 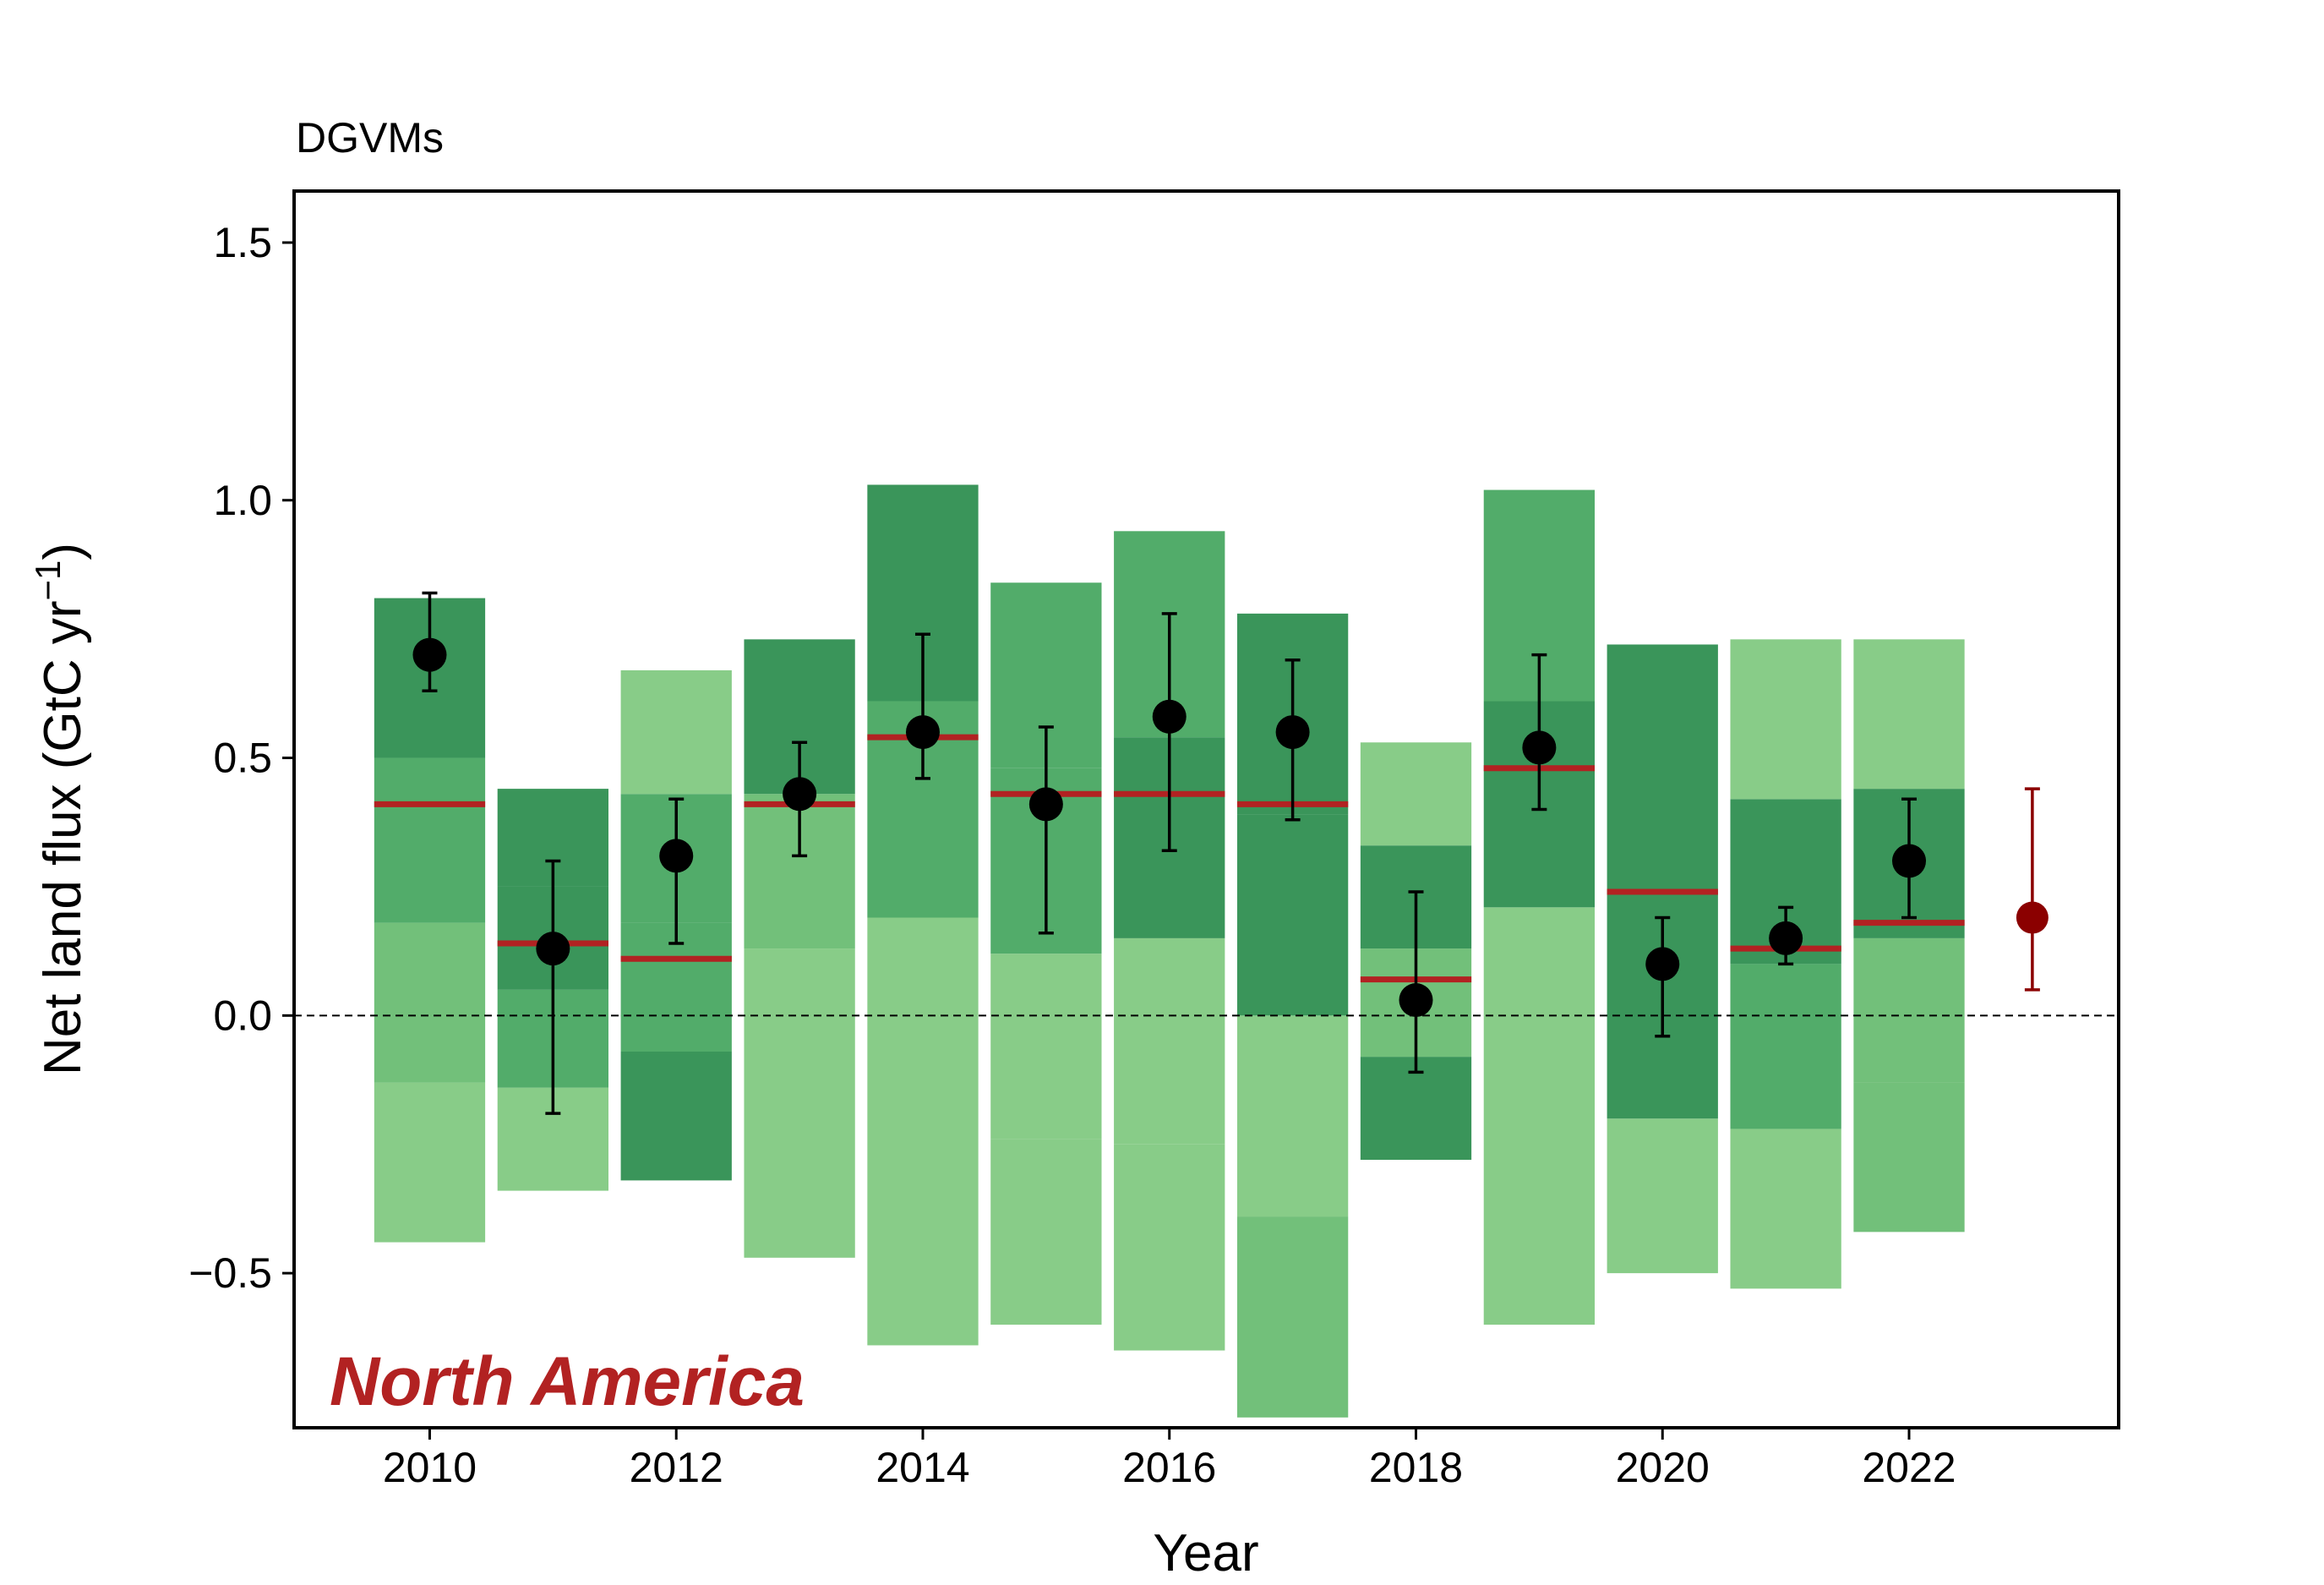 What do you see at coordinates (567, 1381) in the screenshot?
I see `region-annotation: North America` at bounding box center [567, 1381].